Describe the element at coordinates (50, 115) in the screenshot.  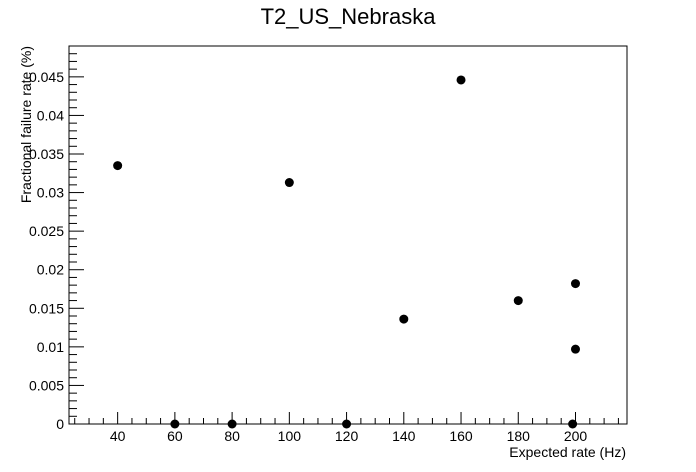
I see `y-tick-label: 0.04` at that location.